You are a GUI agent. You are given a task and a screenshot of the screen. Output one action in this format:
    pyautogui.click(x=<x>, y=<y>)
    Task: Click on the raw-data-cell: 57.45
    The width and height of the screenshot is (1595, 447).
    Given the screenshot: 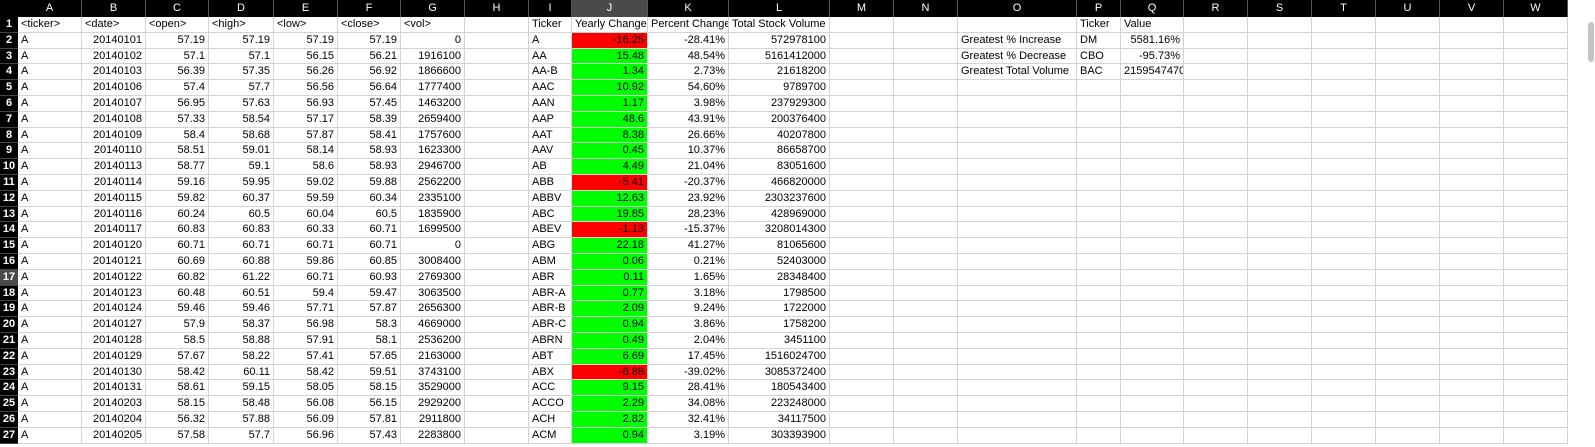 What is the action you would take?
    pyautogui.click(x=369, y=104)
    